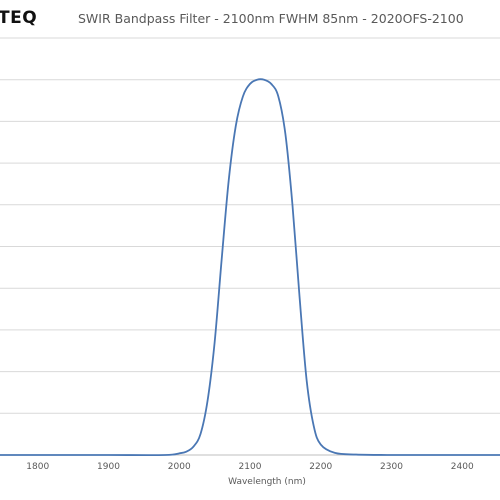 This screenshot has height=500, width=500. Describe the element at coordinates (267, 482) in the screenshot. I see `x-axis-label: Wavelength (nm)` at that location.